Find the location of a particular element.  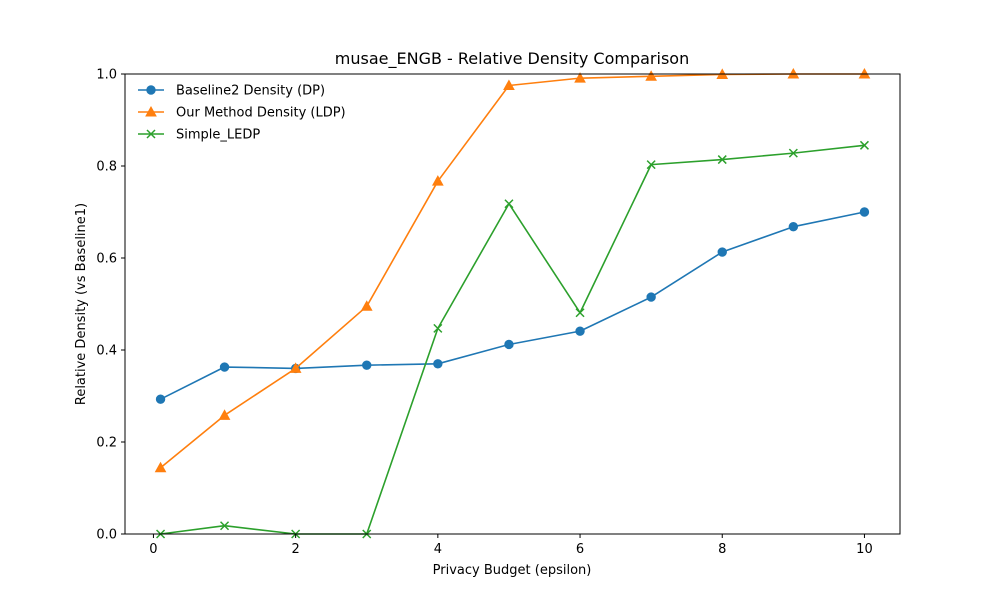

legend-label: Simple_LEDP is located at coordinates (218, 135).